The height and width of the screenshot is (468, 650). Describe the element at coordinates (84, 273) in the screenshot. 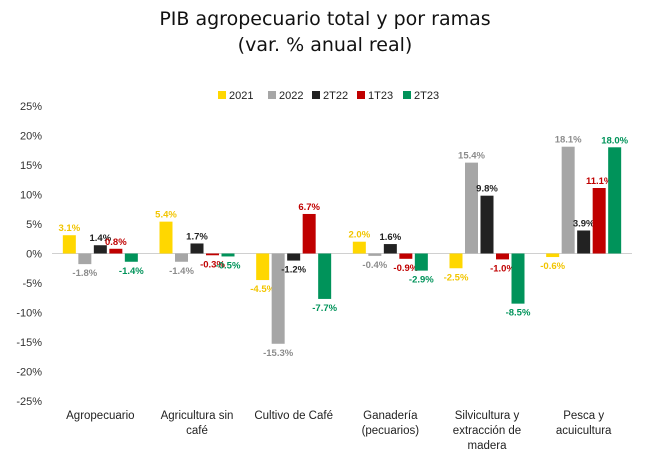

I see `data-label: -1.8%` at that location.